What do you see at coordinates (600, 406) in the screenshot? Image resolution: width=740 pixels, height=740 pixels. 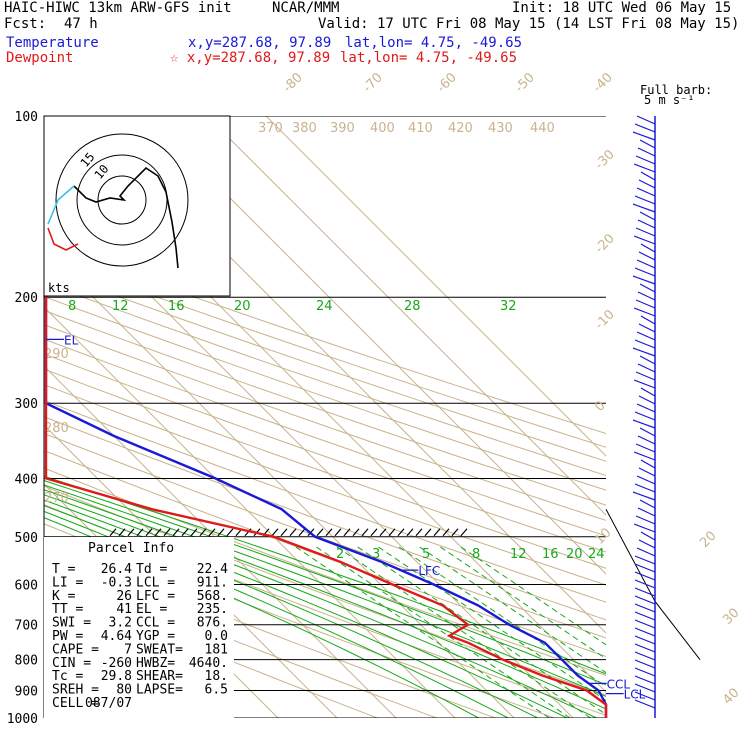 I see `isotherm-label: 0` at bounding box center [600, 406].